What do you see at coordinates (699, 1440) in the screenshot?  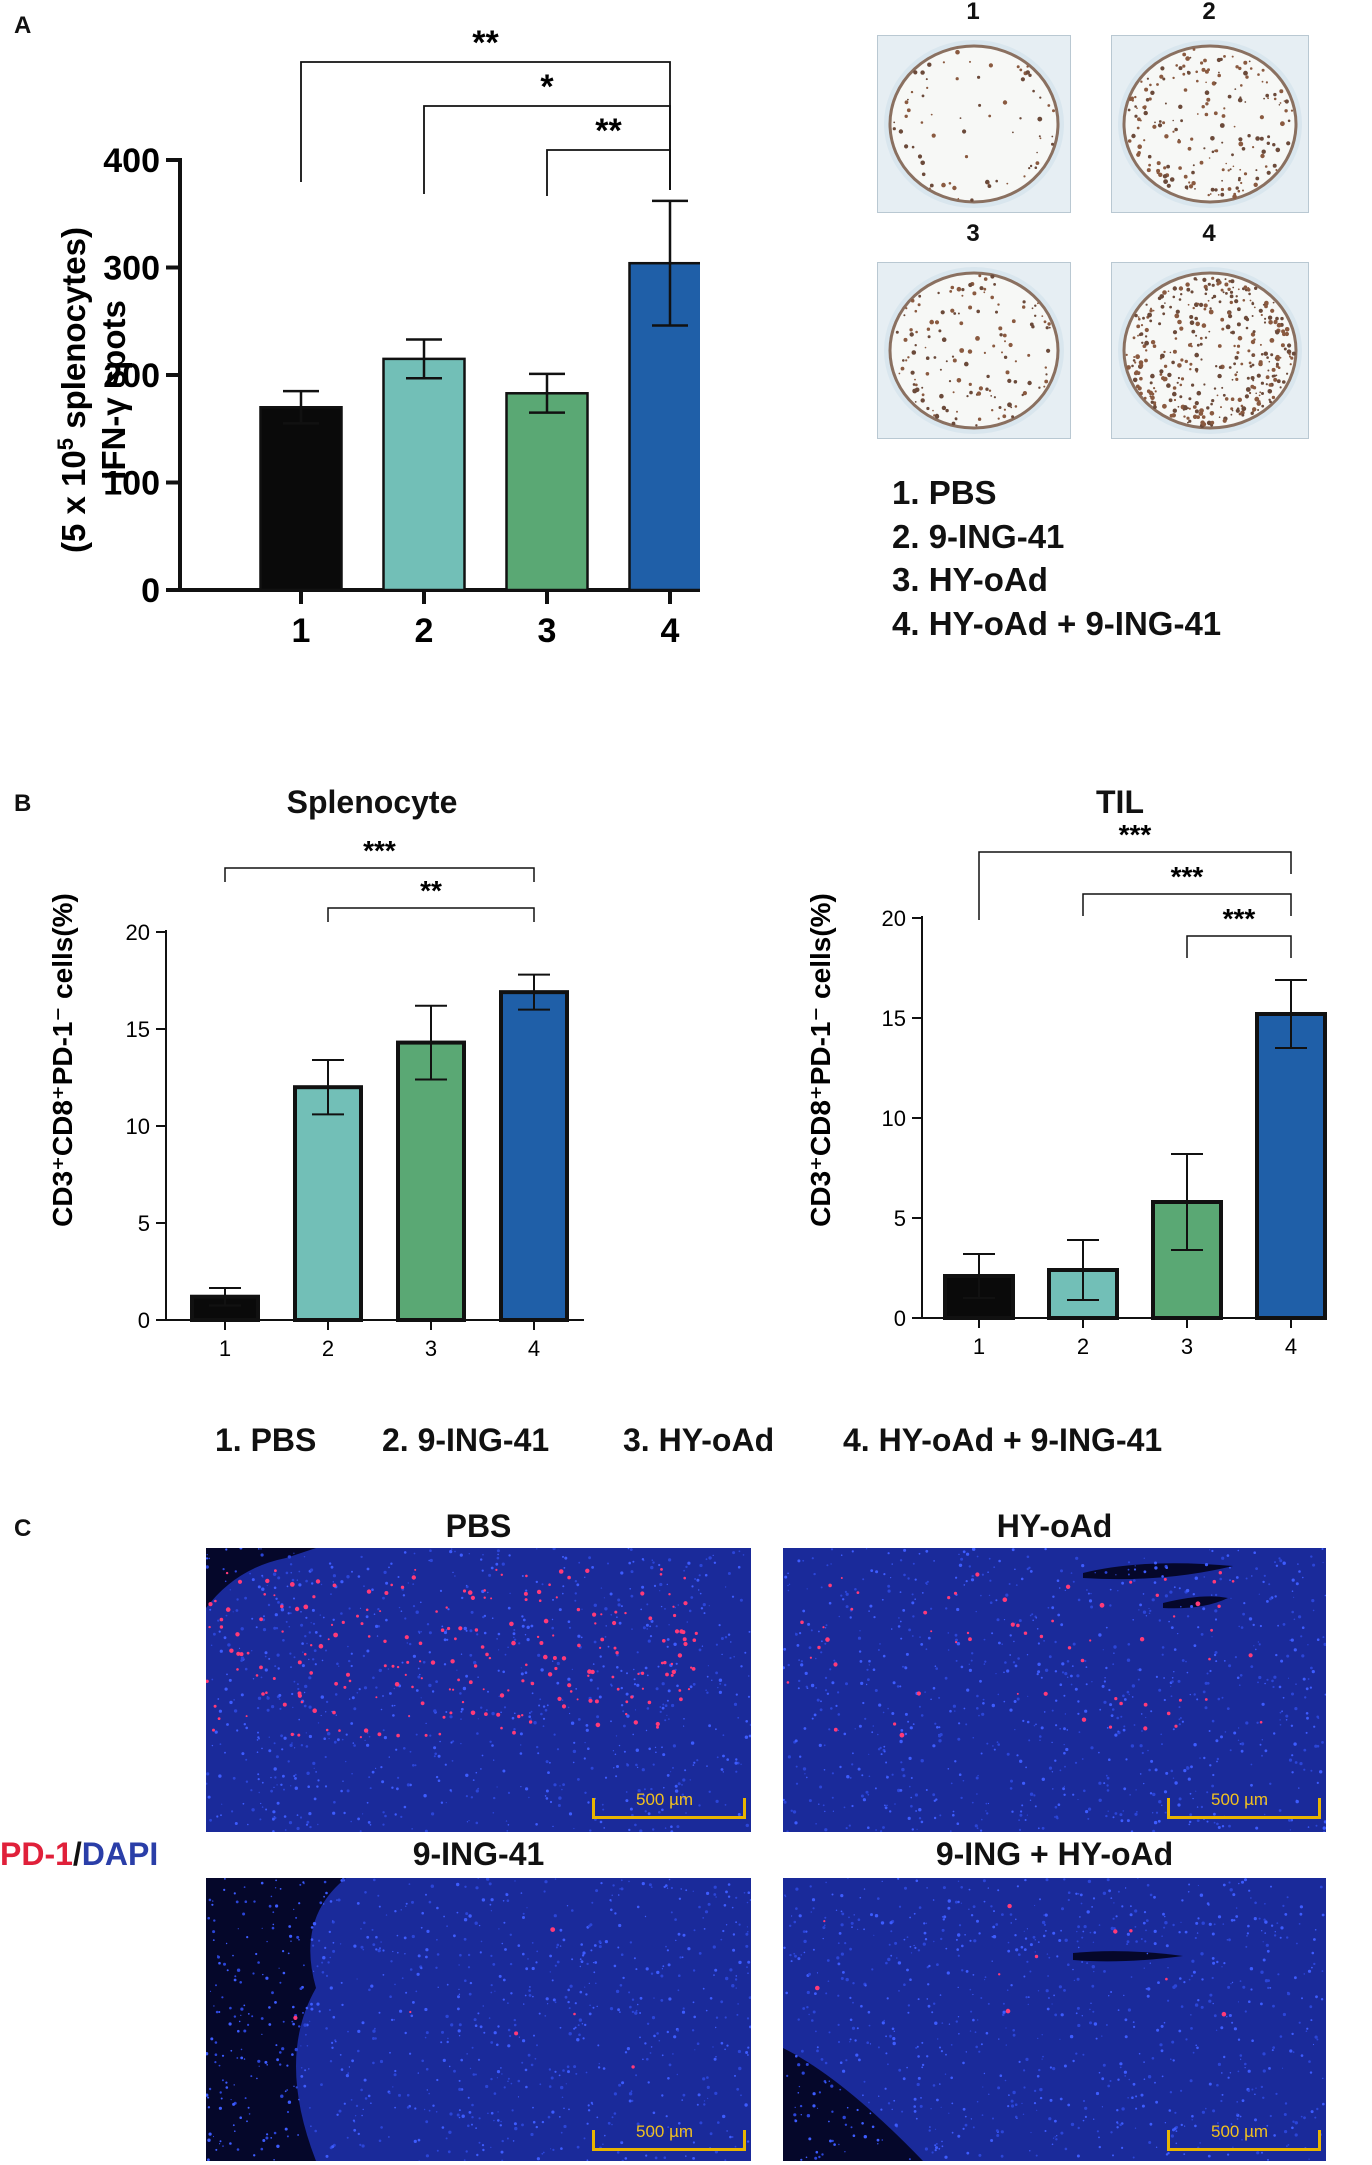 I see `legend-b-3: 3. HY-oAd` at bounding box center [699, 1440].